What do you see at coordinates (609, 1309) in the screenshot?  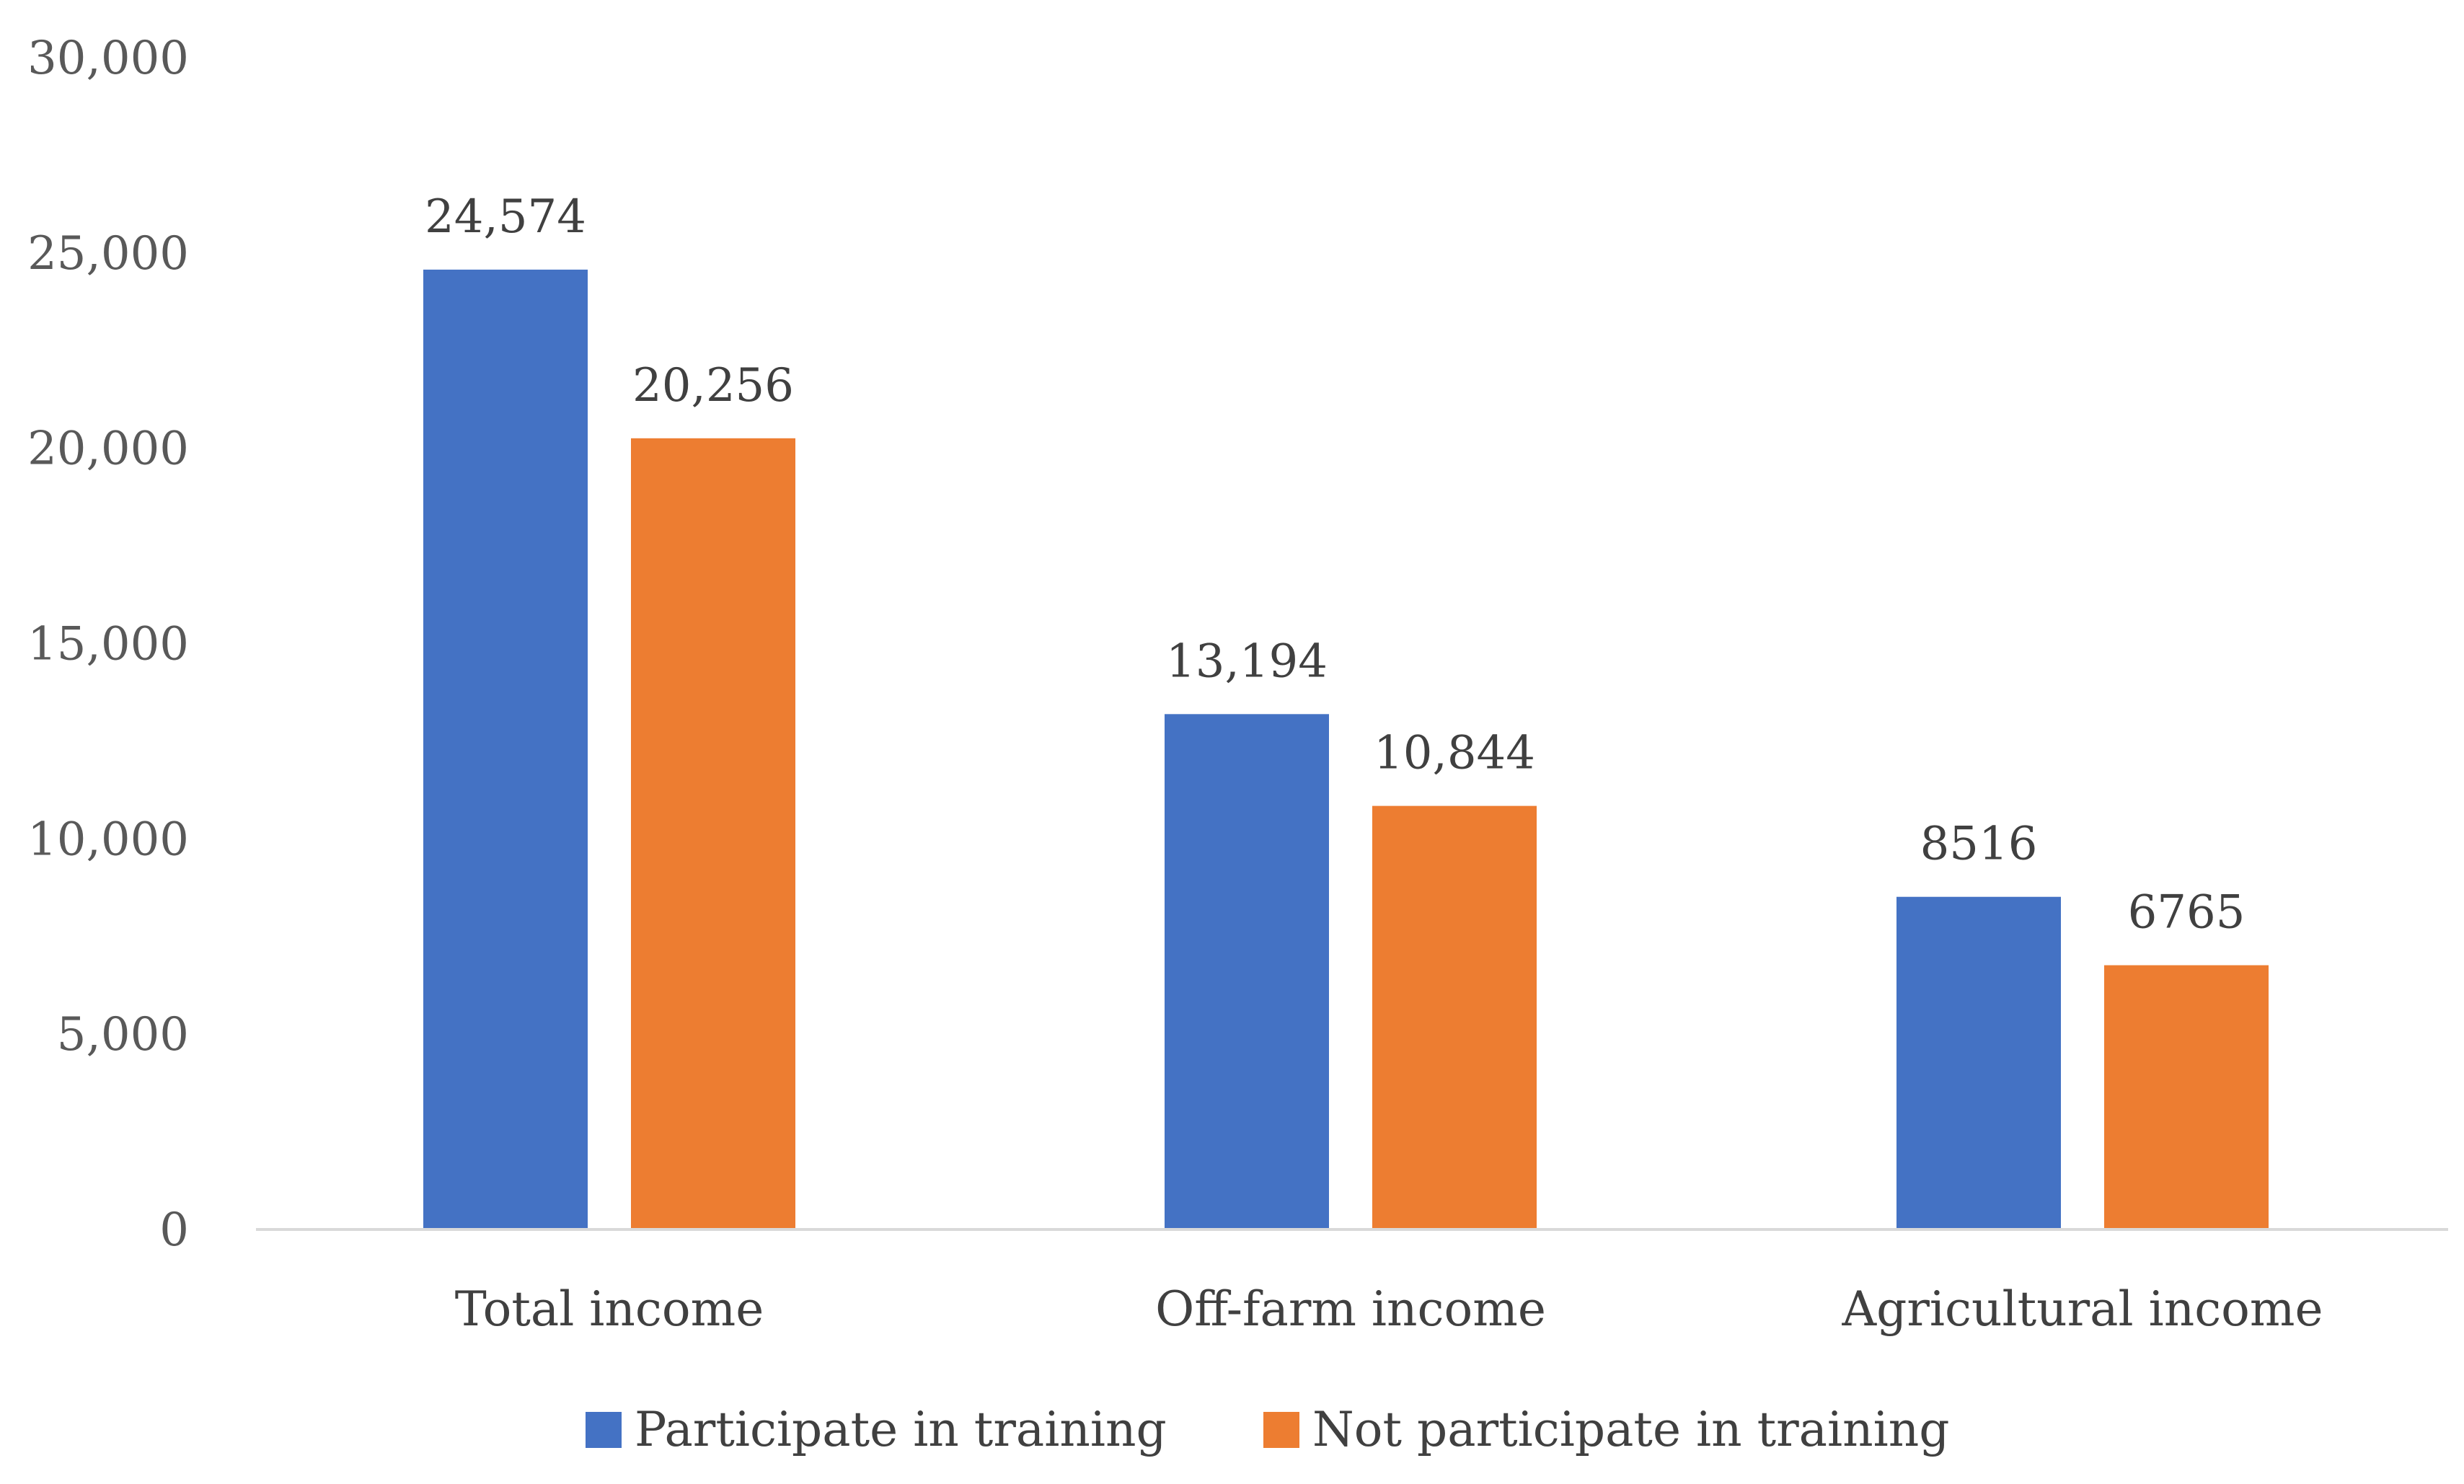 I see `x-tick-label: Total income` at bounding box center [609, 1309].